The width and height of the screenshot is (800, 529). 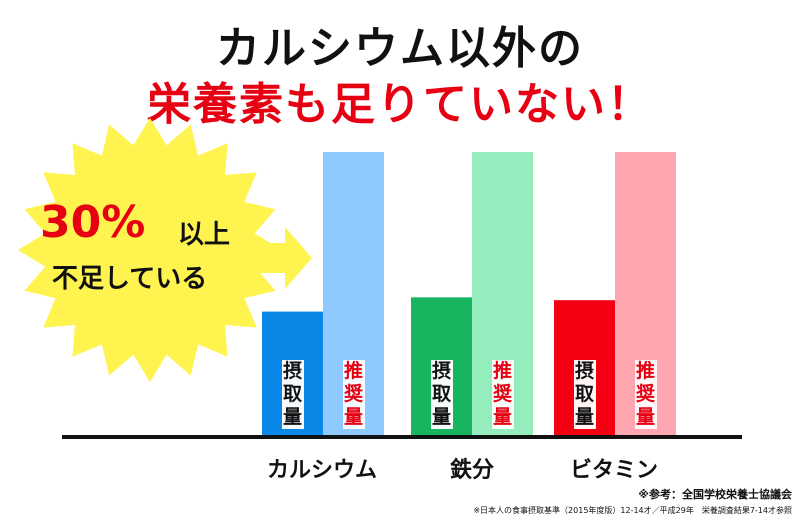 I want to click on callout-line2: 不足している, so click(x=130, y=279).